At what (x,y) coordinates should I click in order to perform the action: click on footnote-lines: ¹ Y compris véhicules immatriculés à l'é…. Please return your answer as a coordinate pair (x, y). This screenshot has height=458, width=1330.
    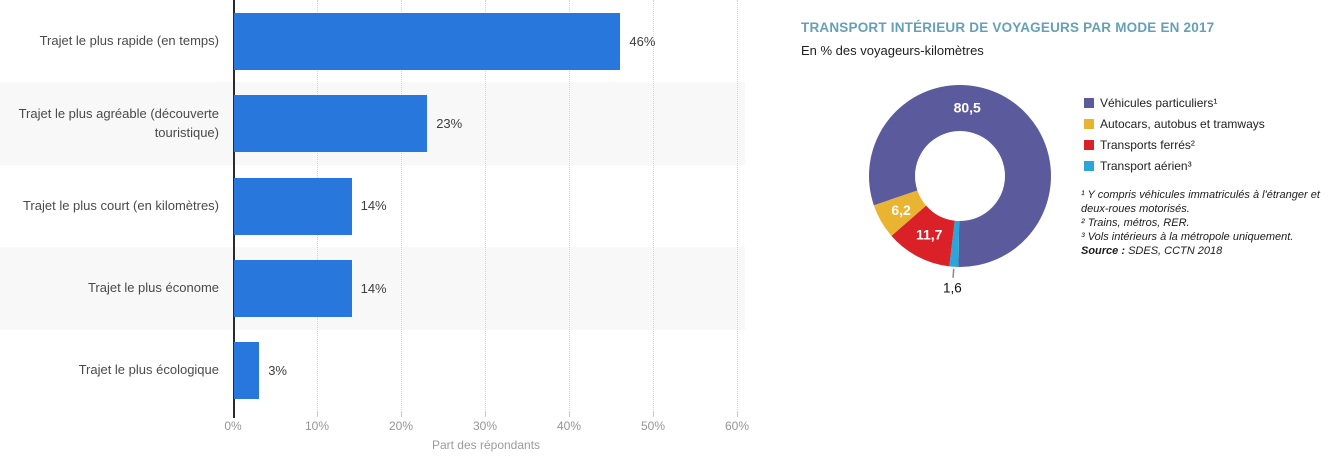
    Looking at the image, I should click on (1205, 217).